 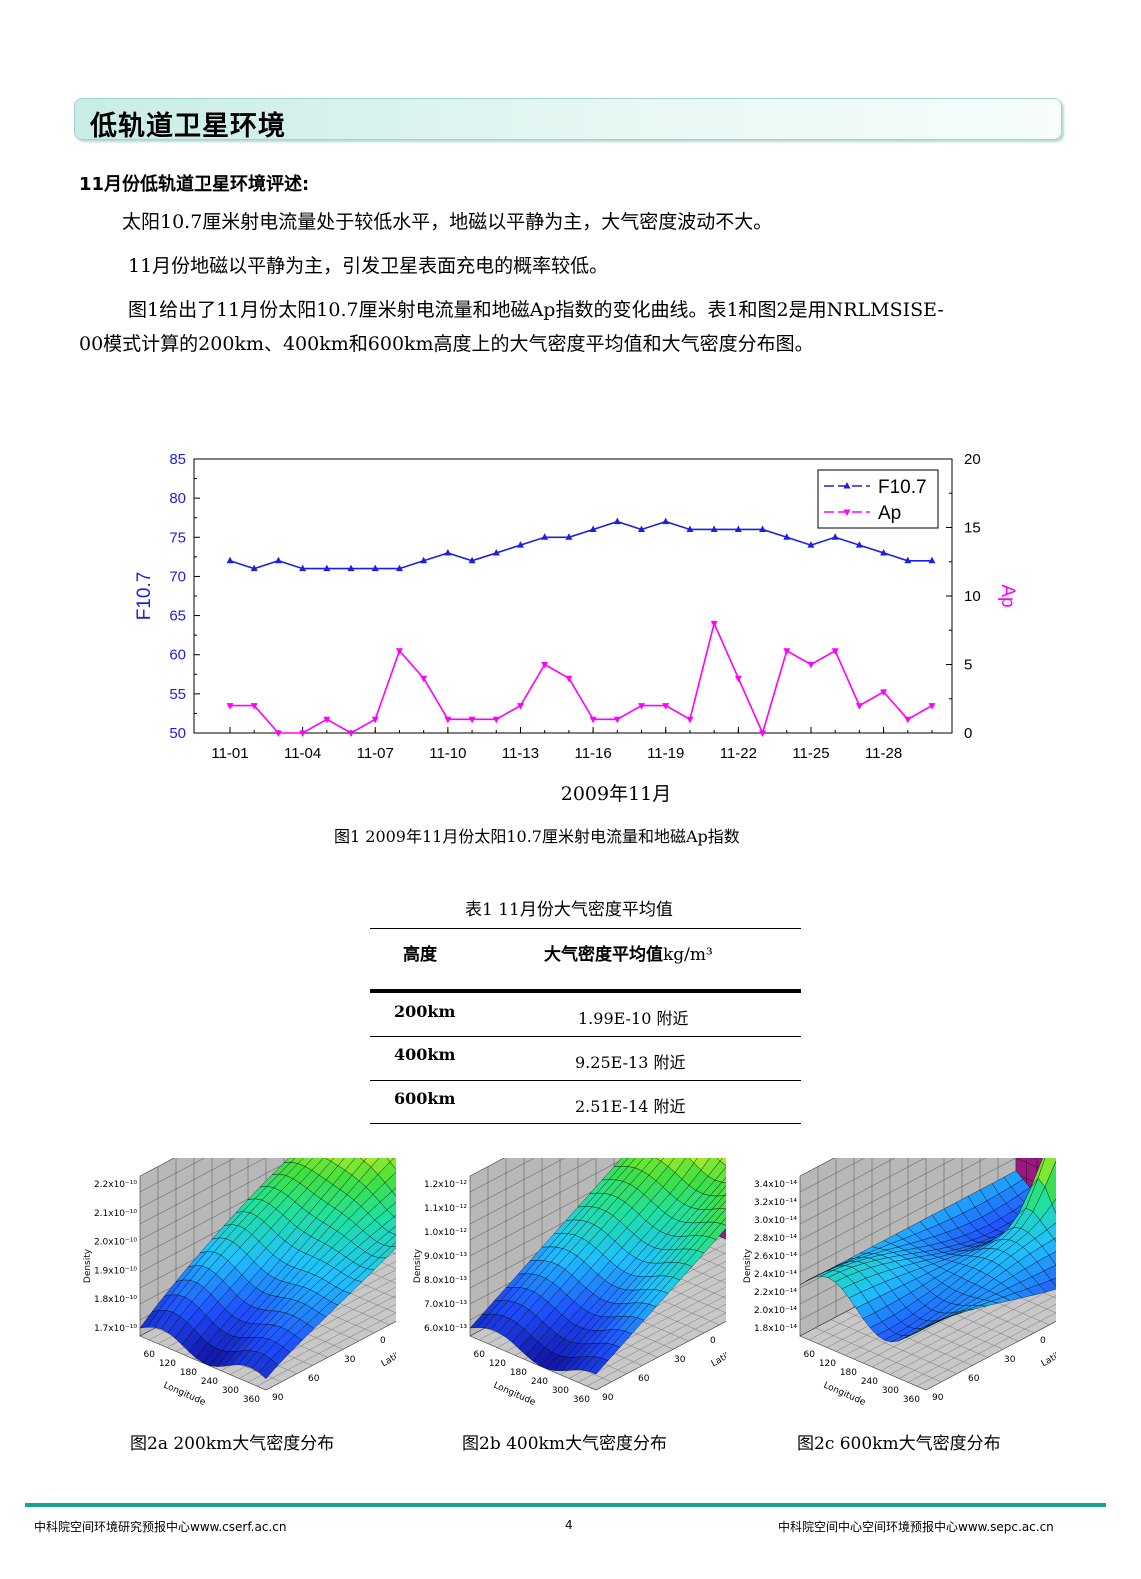 I want to click on x-tick-label: 11-07, so click(x=375, y=753).